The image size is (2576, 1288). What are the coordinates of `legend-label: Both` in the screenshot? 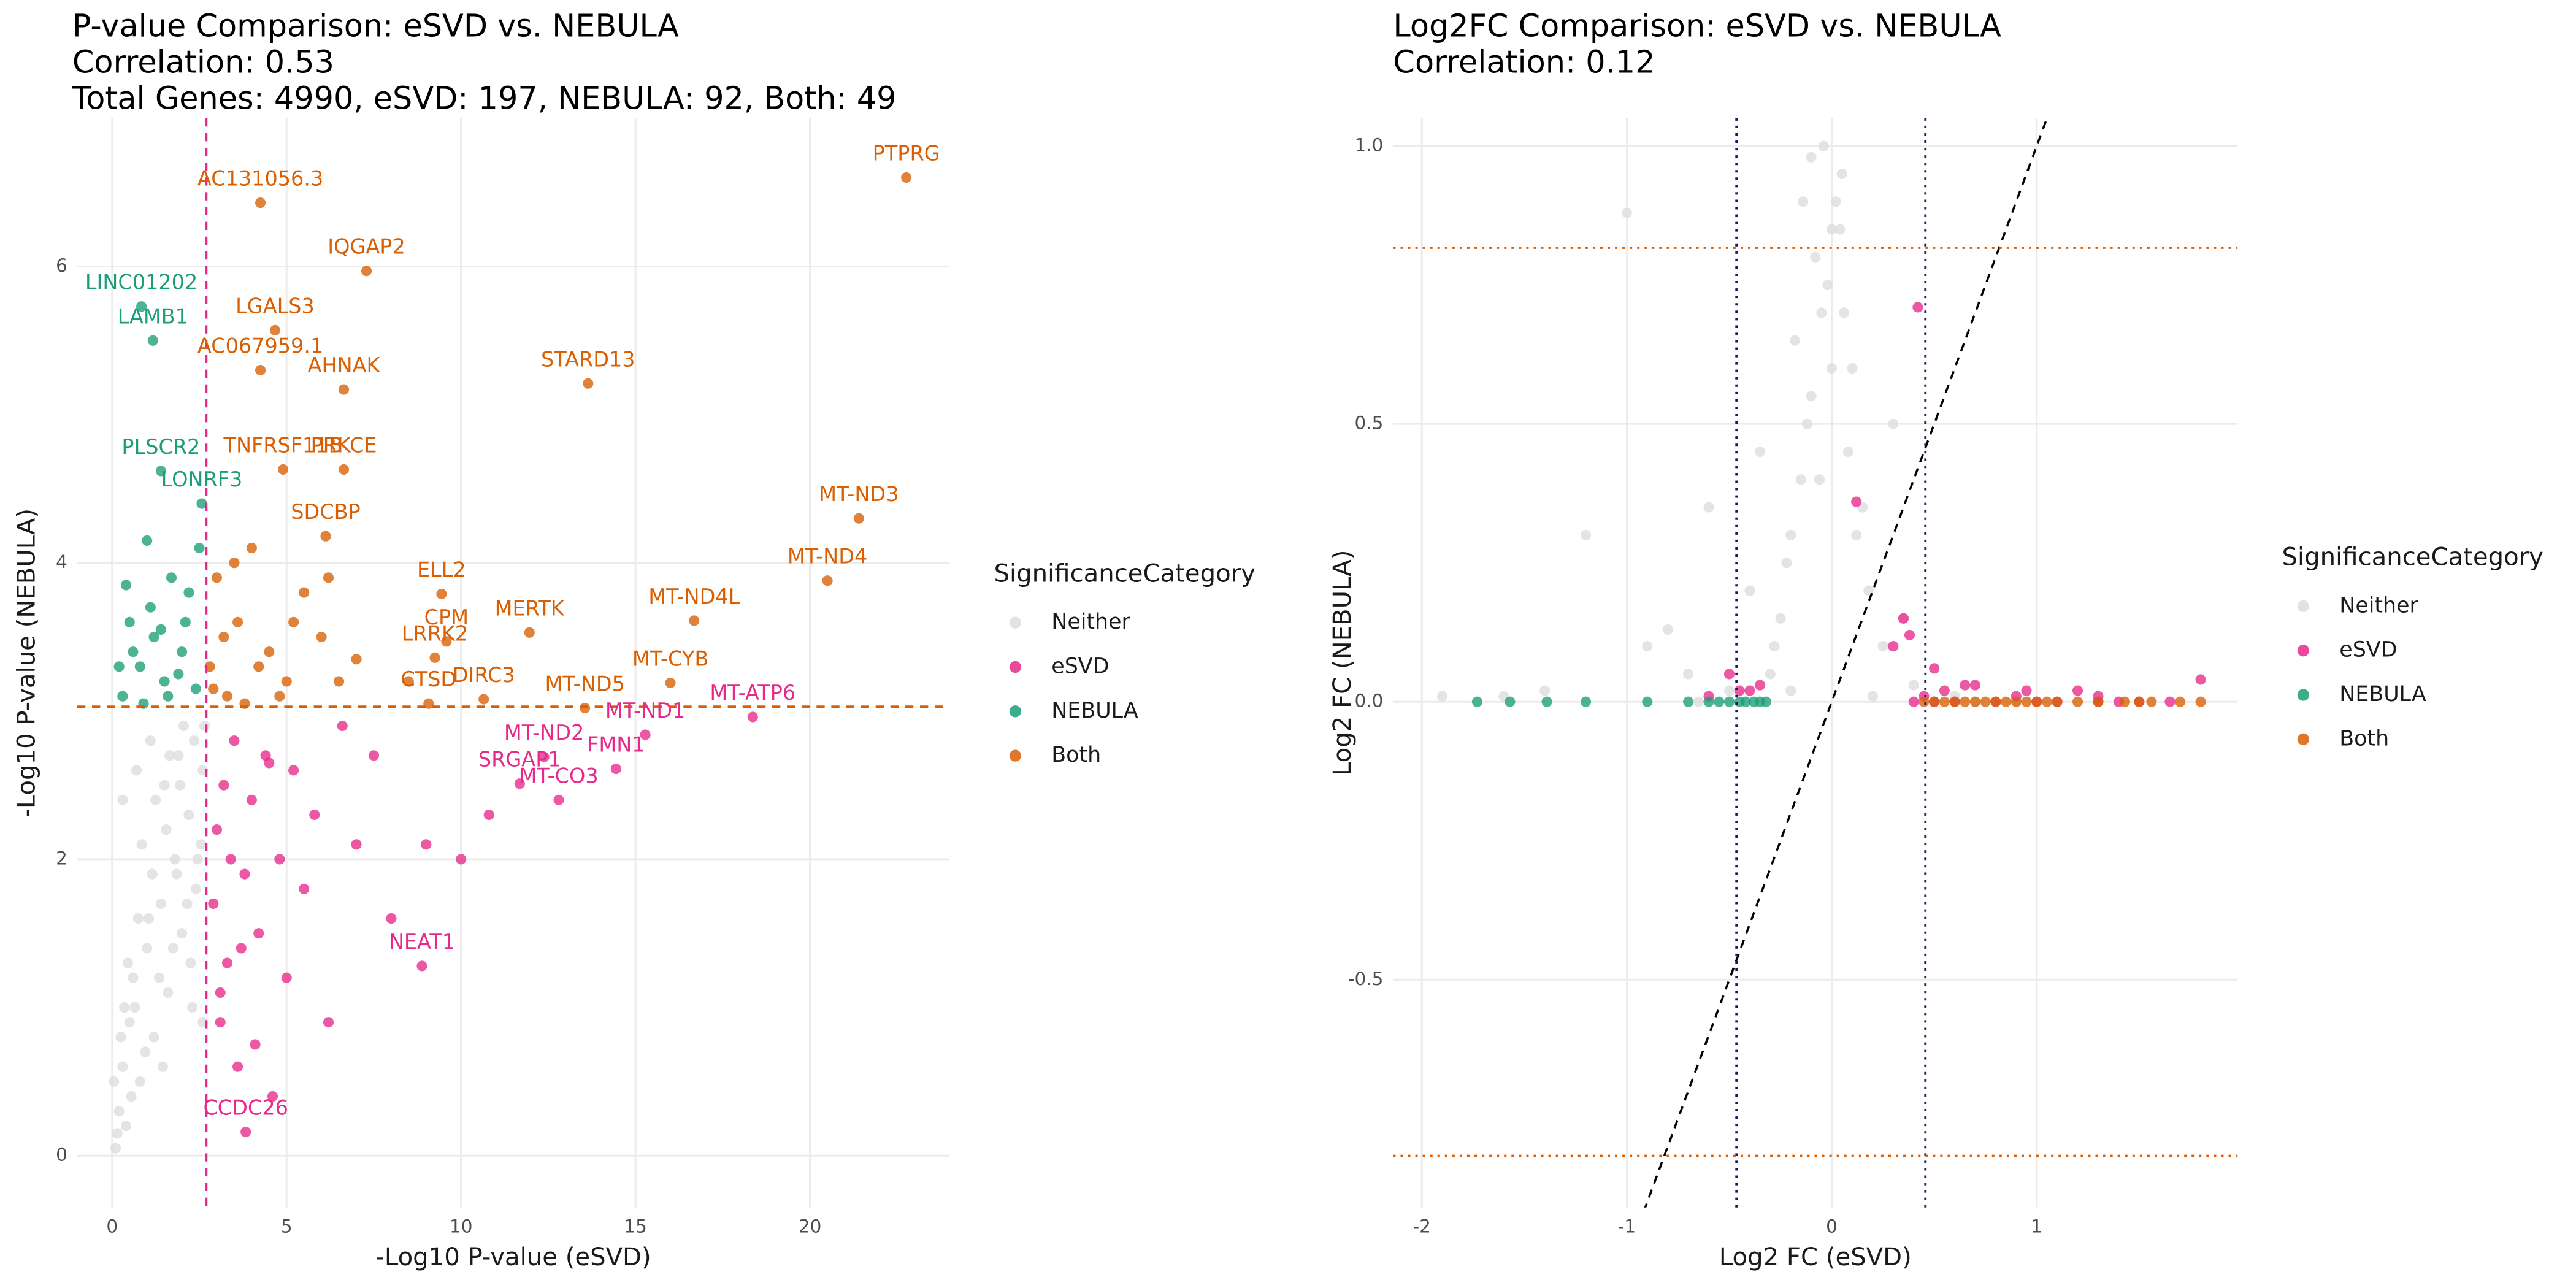 It's located at (2364, 738).